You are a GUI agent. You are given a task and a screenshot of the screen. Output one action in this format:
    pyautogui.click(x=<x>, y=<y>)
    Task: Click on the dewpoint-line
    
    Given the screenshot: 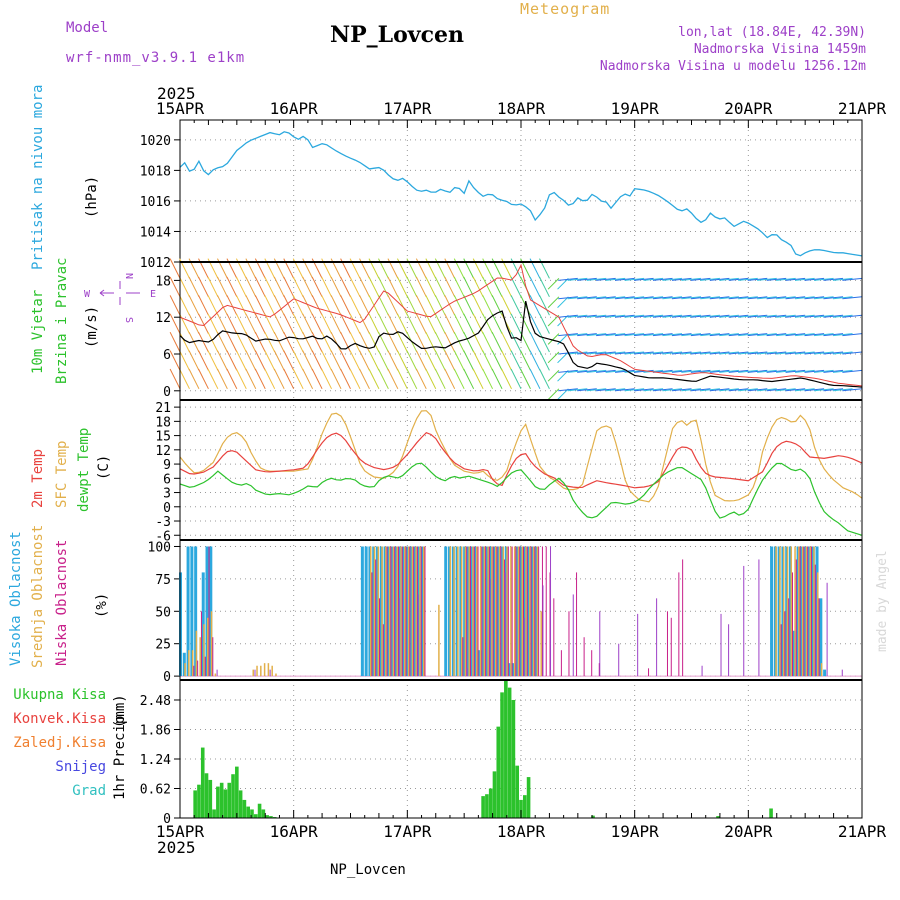 What is the action you would take?
    pyautogui.click(x=521, y=499)
    